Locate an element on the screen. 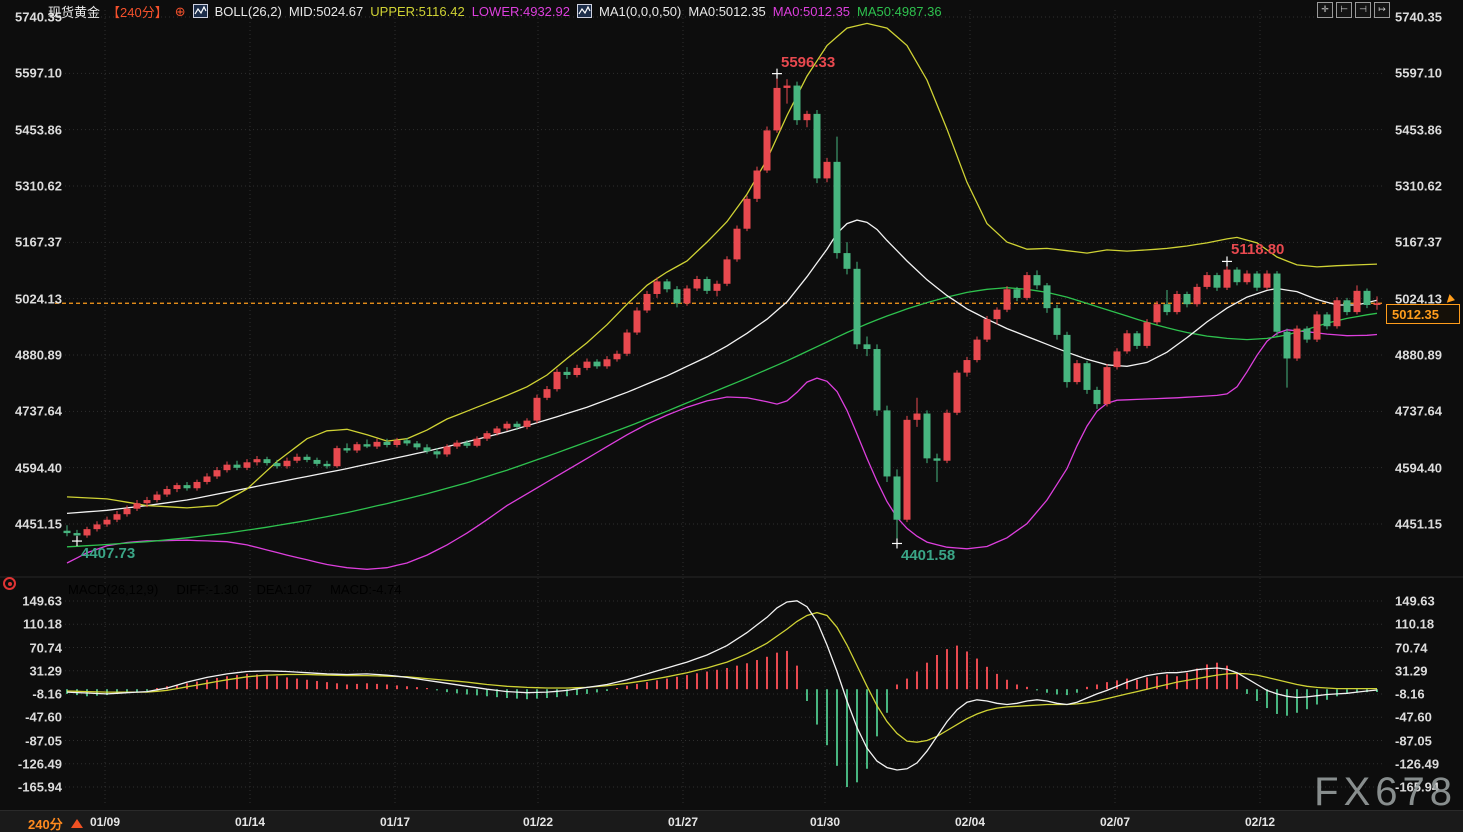  timeframe-label: 【240分】 is located at coordinates (137, 12).